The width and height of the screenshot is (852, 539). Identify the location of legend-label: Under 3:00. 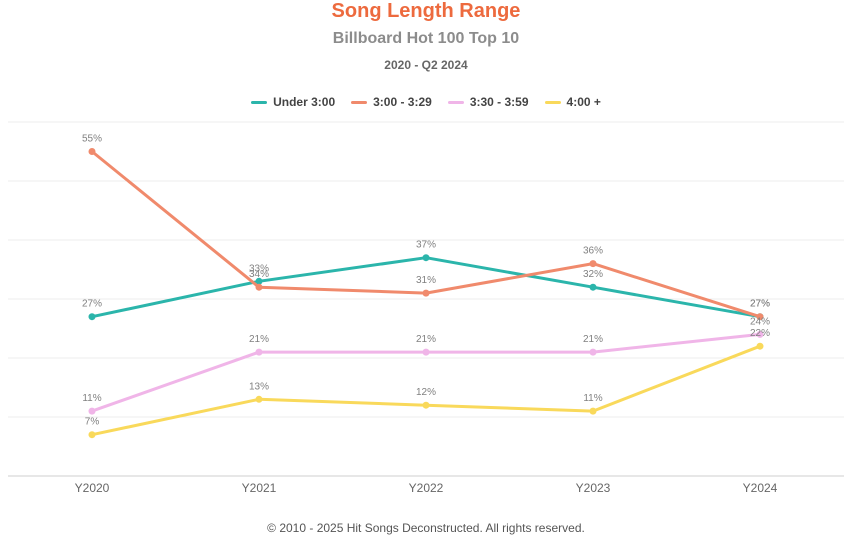
(304, 102).